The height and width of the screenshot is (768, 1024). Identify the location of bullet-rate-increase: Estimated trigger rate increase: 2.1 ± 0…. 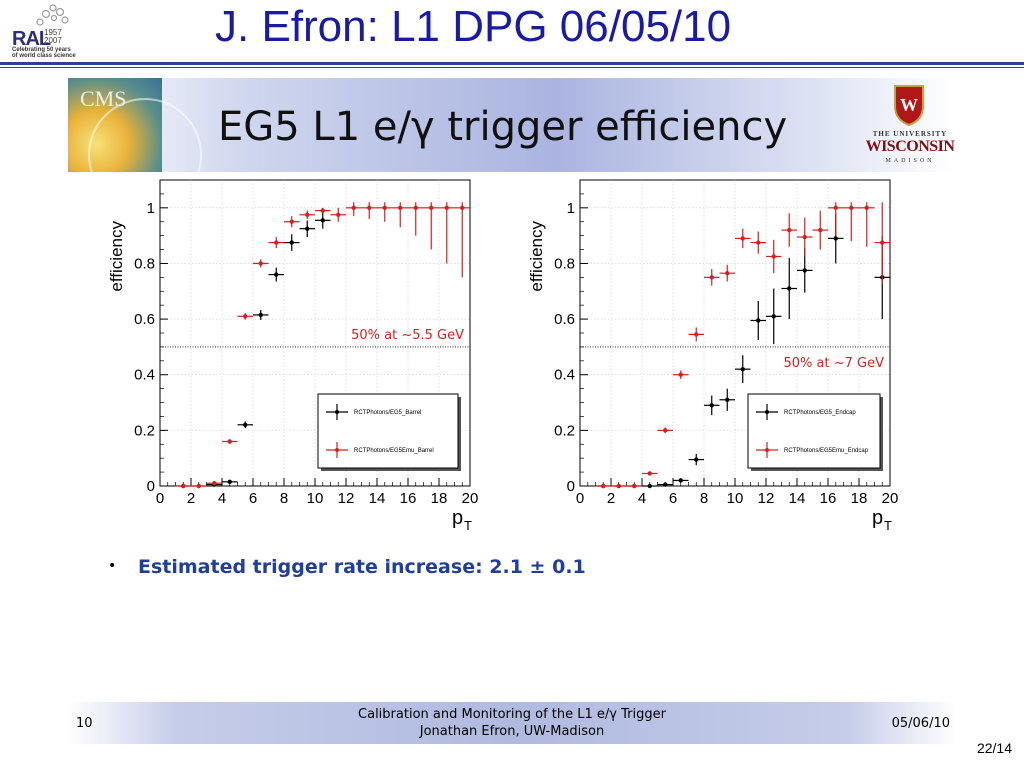
(362, 567).